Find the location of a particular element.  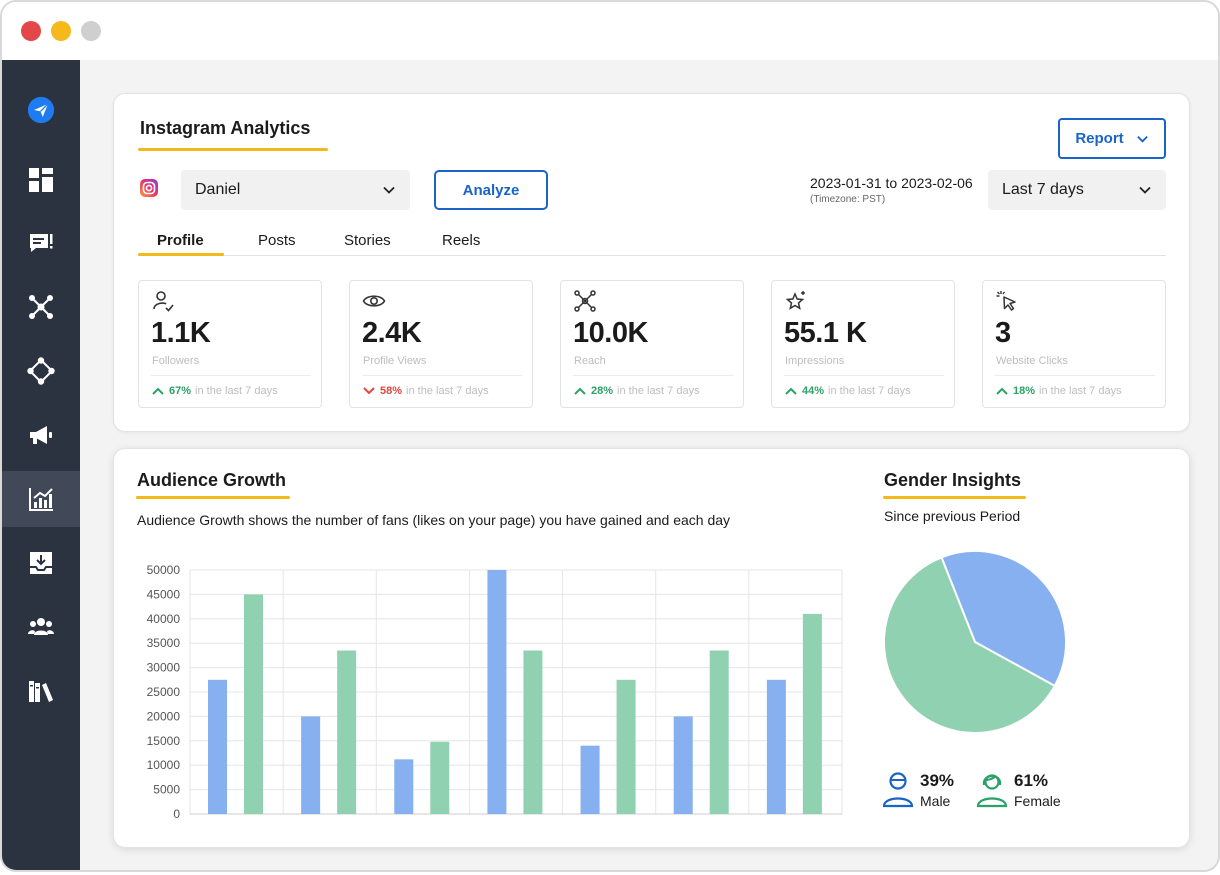

paper-plane-icon is located at coordinates (41, 110).